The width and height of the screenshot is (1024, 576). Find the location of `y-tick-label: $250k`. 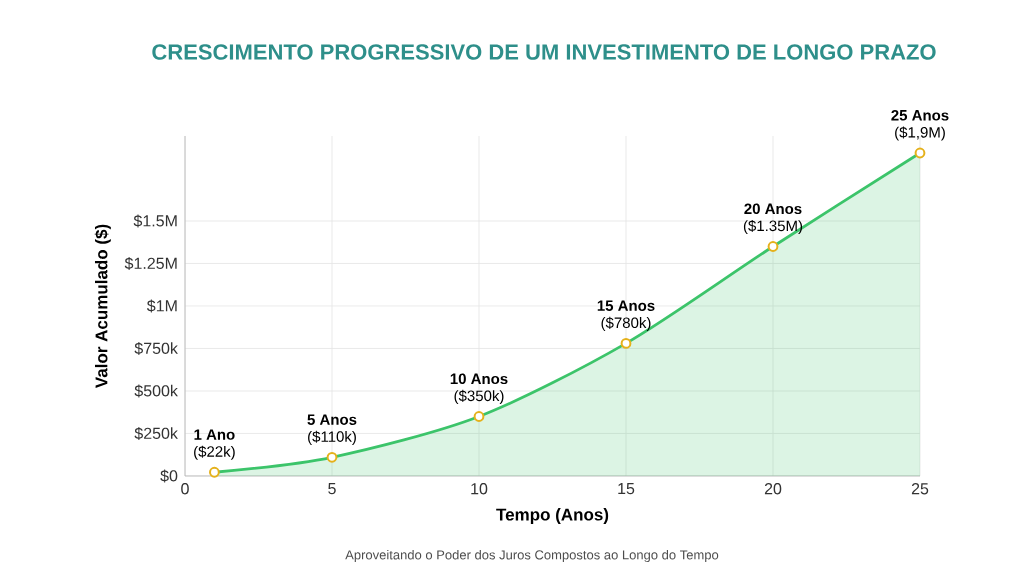

y-tick-label: $250k is located at coordinates (156, 433).